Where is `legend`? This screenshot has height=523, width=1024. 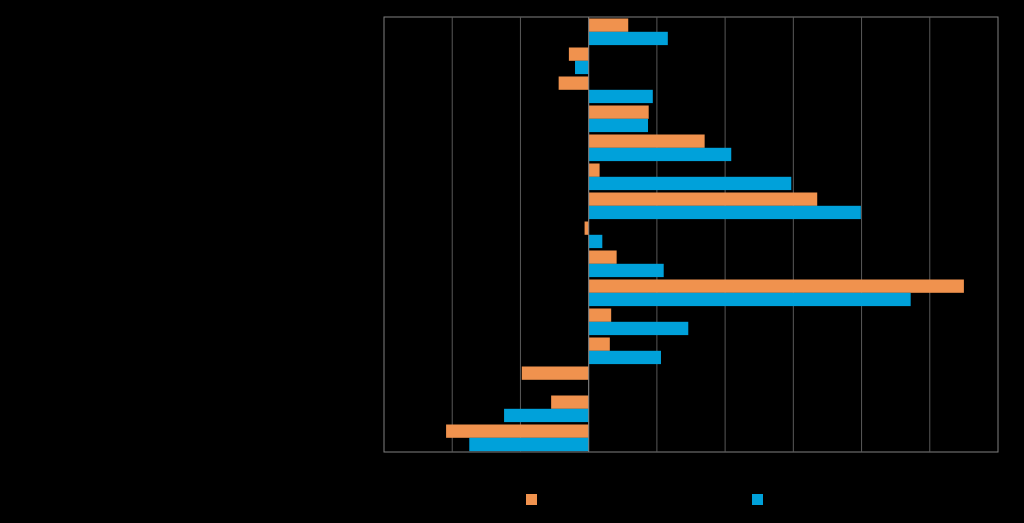 legend is located at coordinates (644, 499).